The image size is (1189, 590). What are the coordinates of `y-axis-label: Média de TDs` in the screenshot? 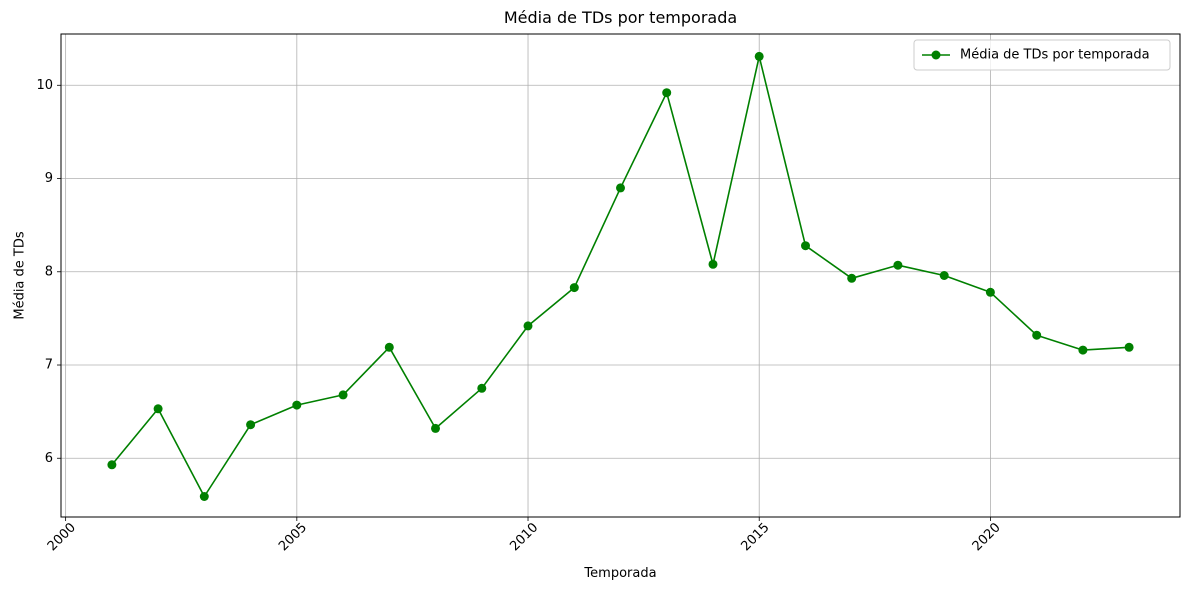 It's located at (20, 275).